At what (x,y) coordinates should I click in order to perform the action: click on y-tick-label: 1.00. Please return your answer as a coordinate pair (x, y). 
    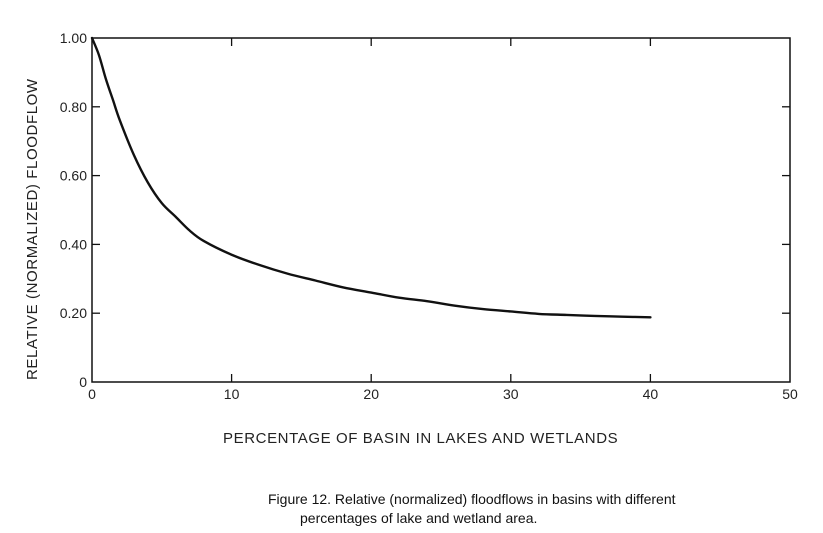
    Looking at the image, I should click on (73, 38).